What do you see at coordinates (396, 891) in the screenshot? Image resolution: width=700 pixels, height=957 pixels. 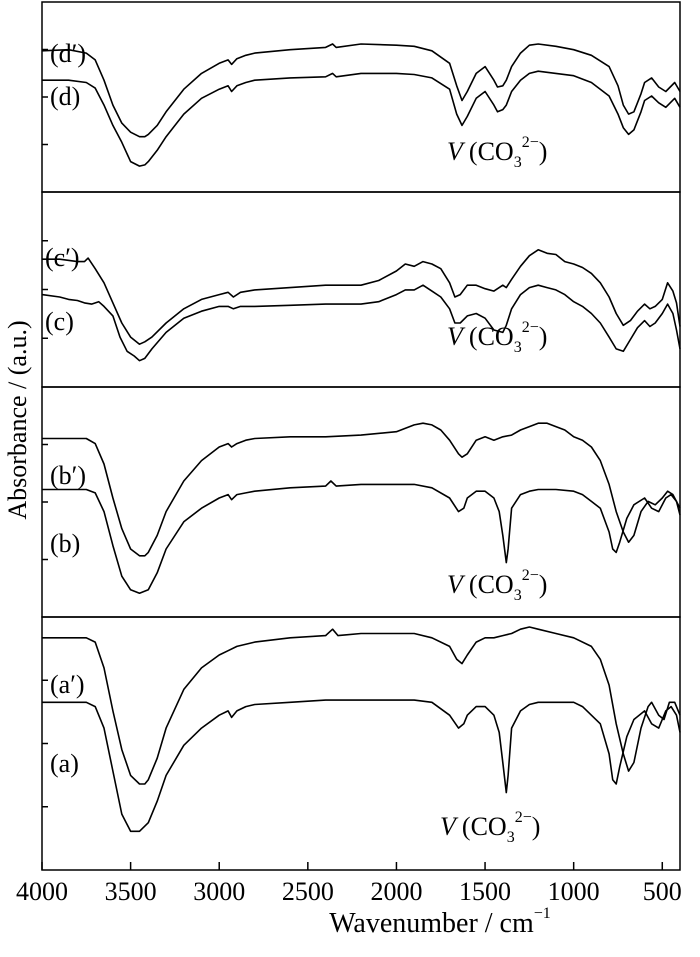 I see `x-tick-label: 2000` at bounding box center [396, 891].